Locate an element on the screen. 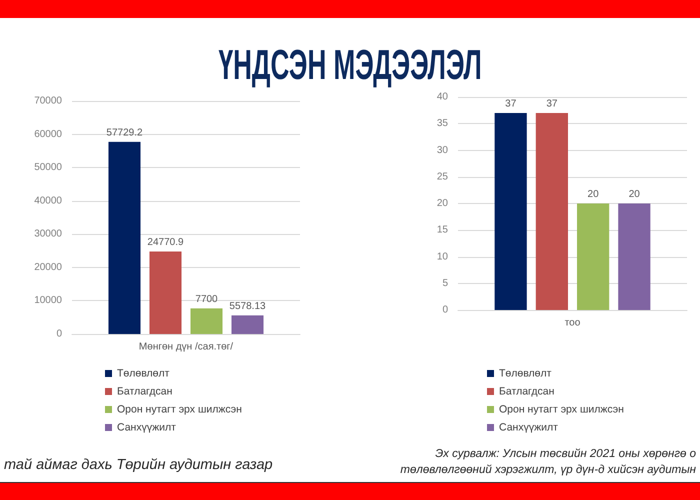  x-tick-label: Мөнгөн дүн /сая.төг/ is located at coordinates (186, 347).